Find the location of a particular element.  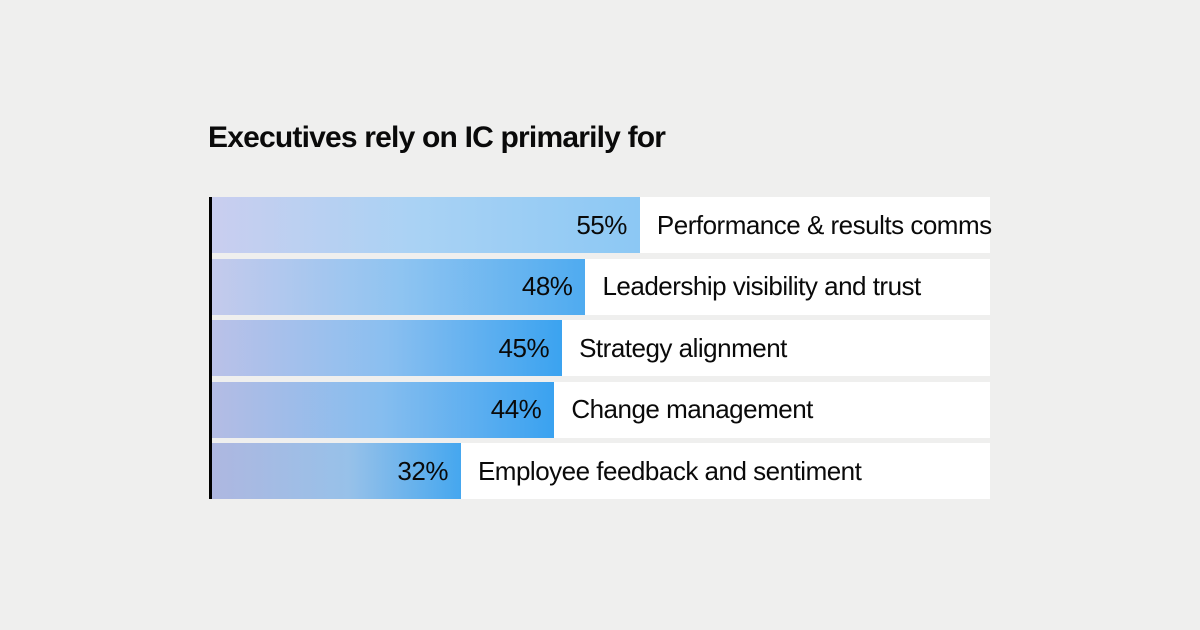

bar-category-label: Leadership visibility and trust is located at coordinates (761, 286).